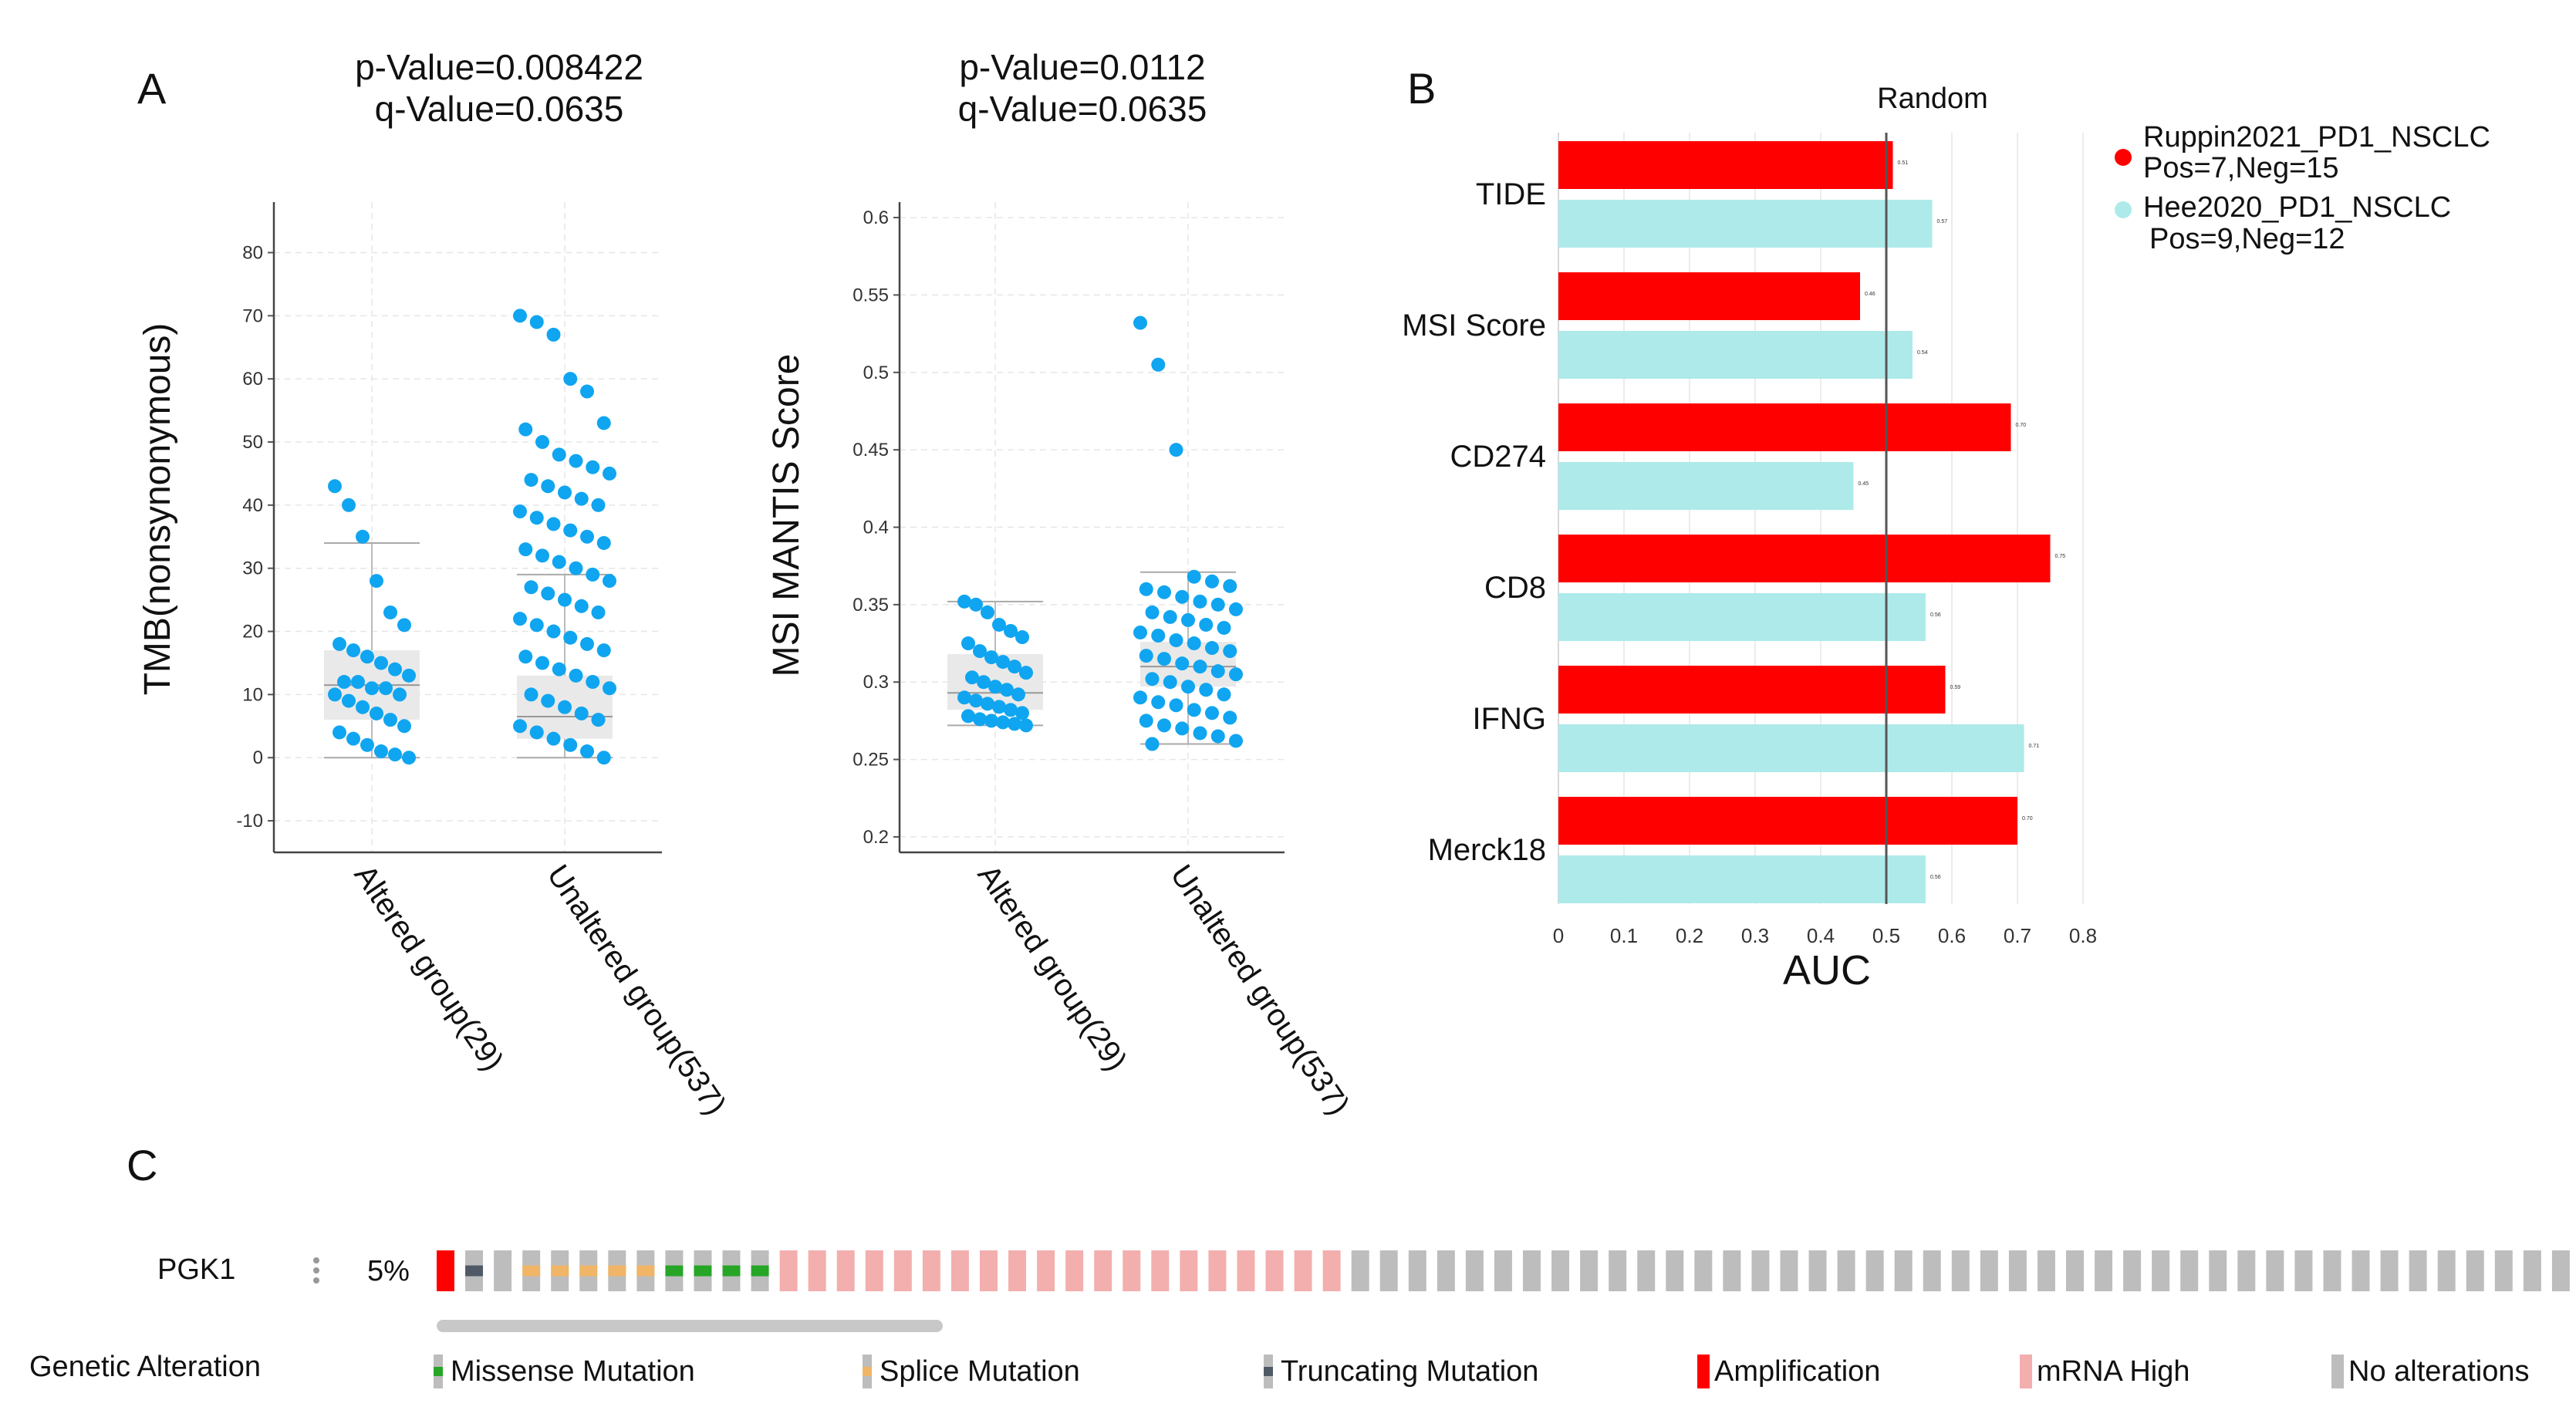 The image size is (2576, 1417). I want to click on legend-label-splice: Splice Mutation, so click(979, 1371).